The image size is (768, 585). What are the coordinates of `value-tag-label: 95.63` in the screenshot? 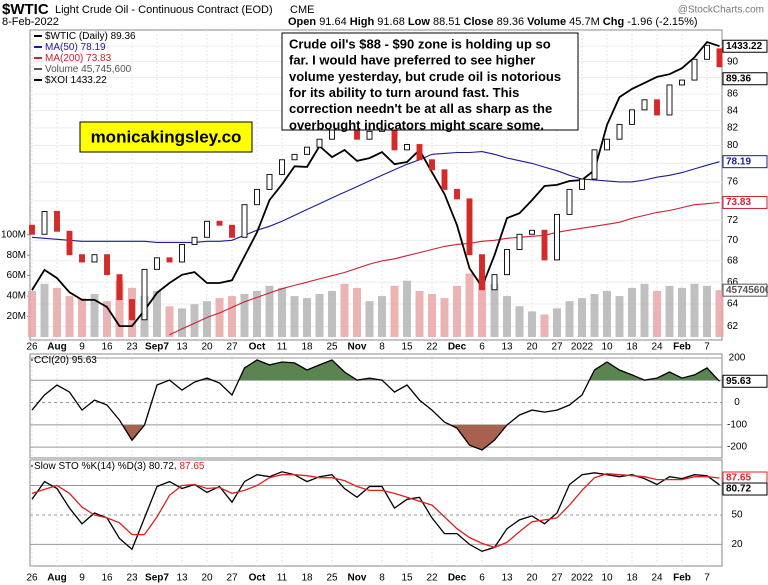 It's located at (738, 381).